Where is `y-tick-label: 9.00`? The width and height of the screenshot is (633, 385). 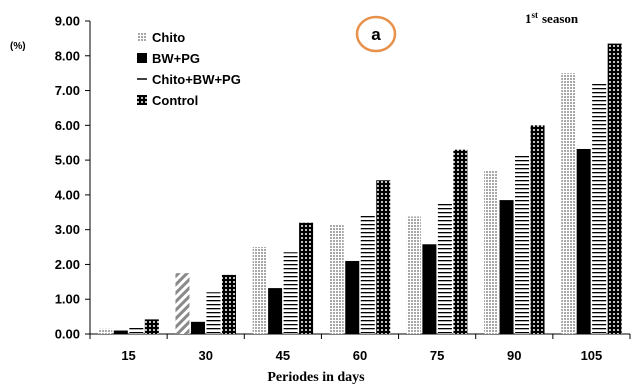
y-tick-label: 9.00 is located at coordinates (67, 21).